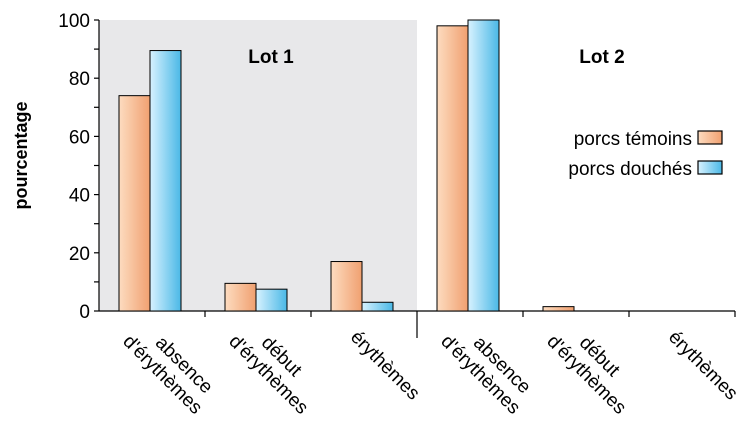  Describe the element at coordinates (79, 137) in the screenshot. I see `y-tick-label: 60` at that location.